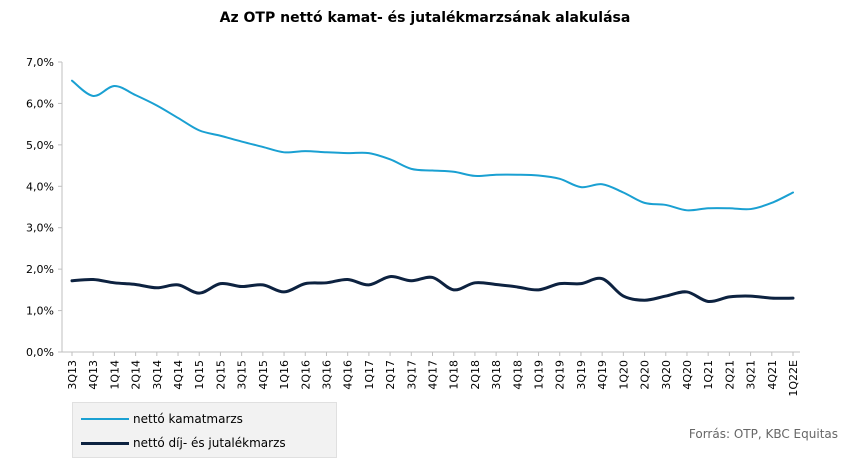 This screenshot has width=850, height=465. Describe the element at coordinates (645, 375) in the screenshot. I see `x-tick-label: 2Q20` at that location.